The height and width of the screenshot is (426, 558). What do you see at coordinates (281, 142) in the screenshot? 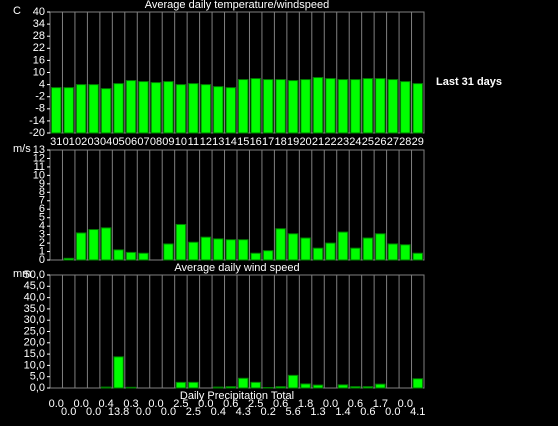
I see `x-tick-label: 18` at bounding box center [281, 142].